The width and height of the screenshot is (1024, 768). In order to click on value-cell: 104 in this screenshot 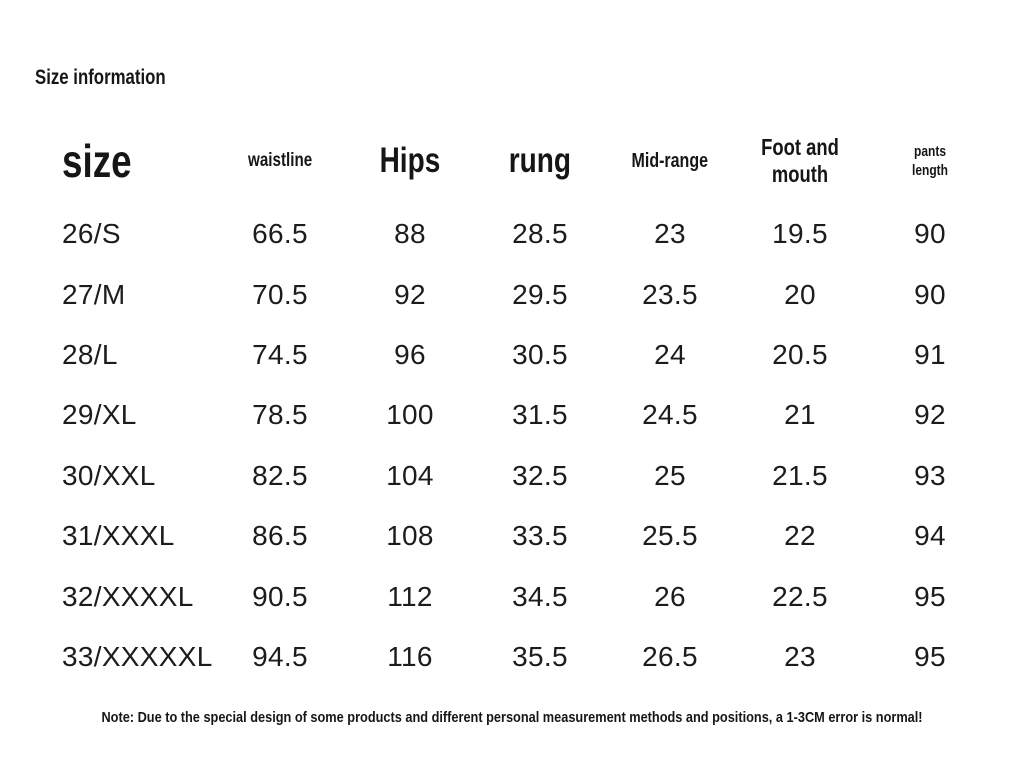, I will do `click(410, 475)`.